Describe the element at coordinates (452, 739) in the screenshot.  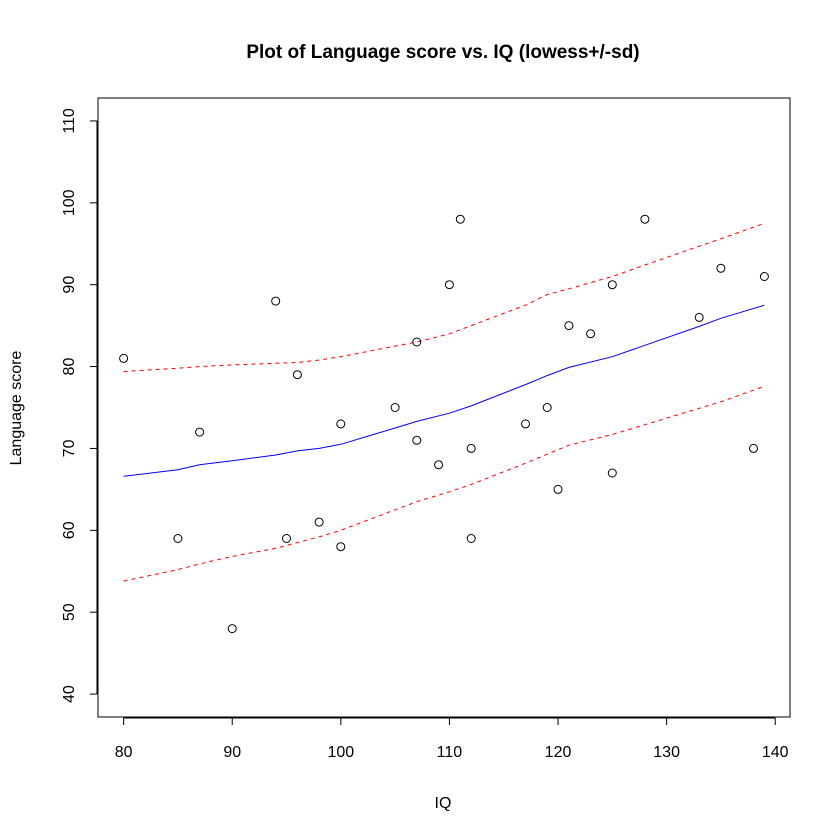
I see `x-axis: 80 90 100 110 120 130 140` at that location.